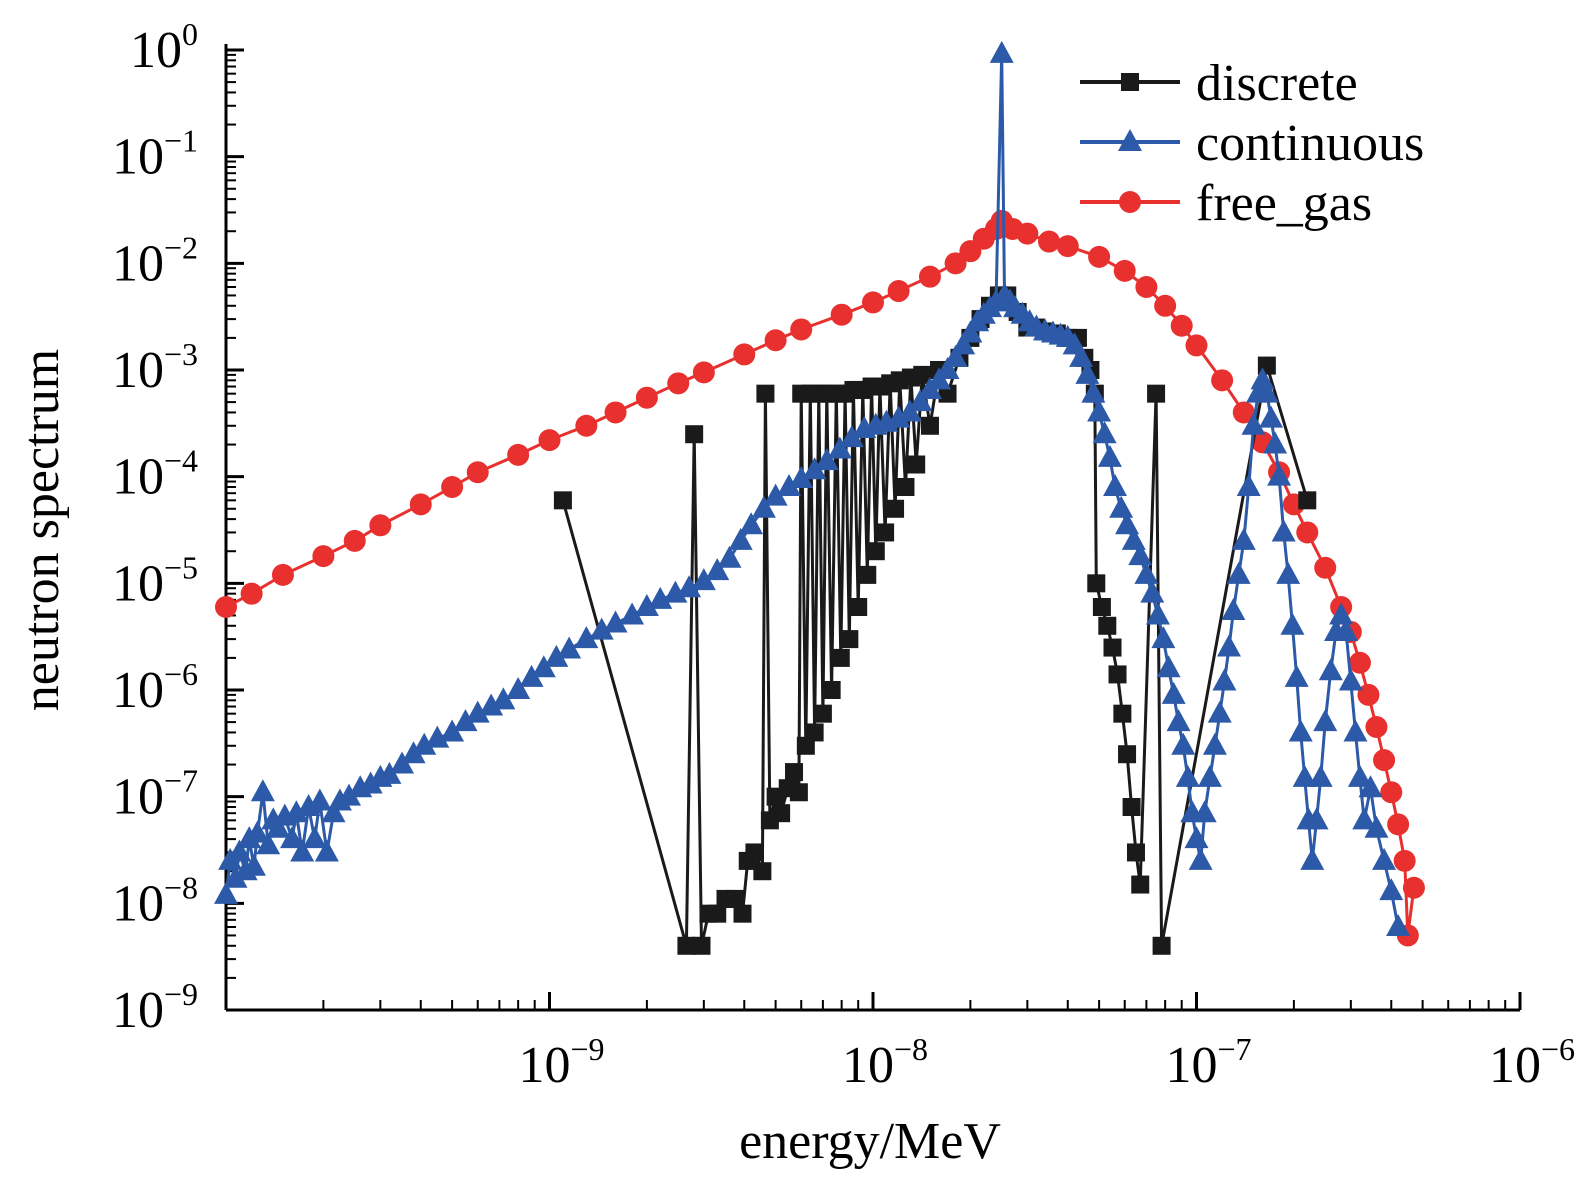 Image resolution: width=1583 pixels, height=1186 pixels. What do you see at coordinates (587, 1049) in the screenshot?
I see `x-tick-label-exponent: −9` at bounding box center [587, 1049].